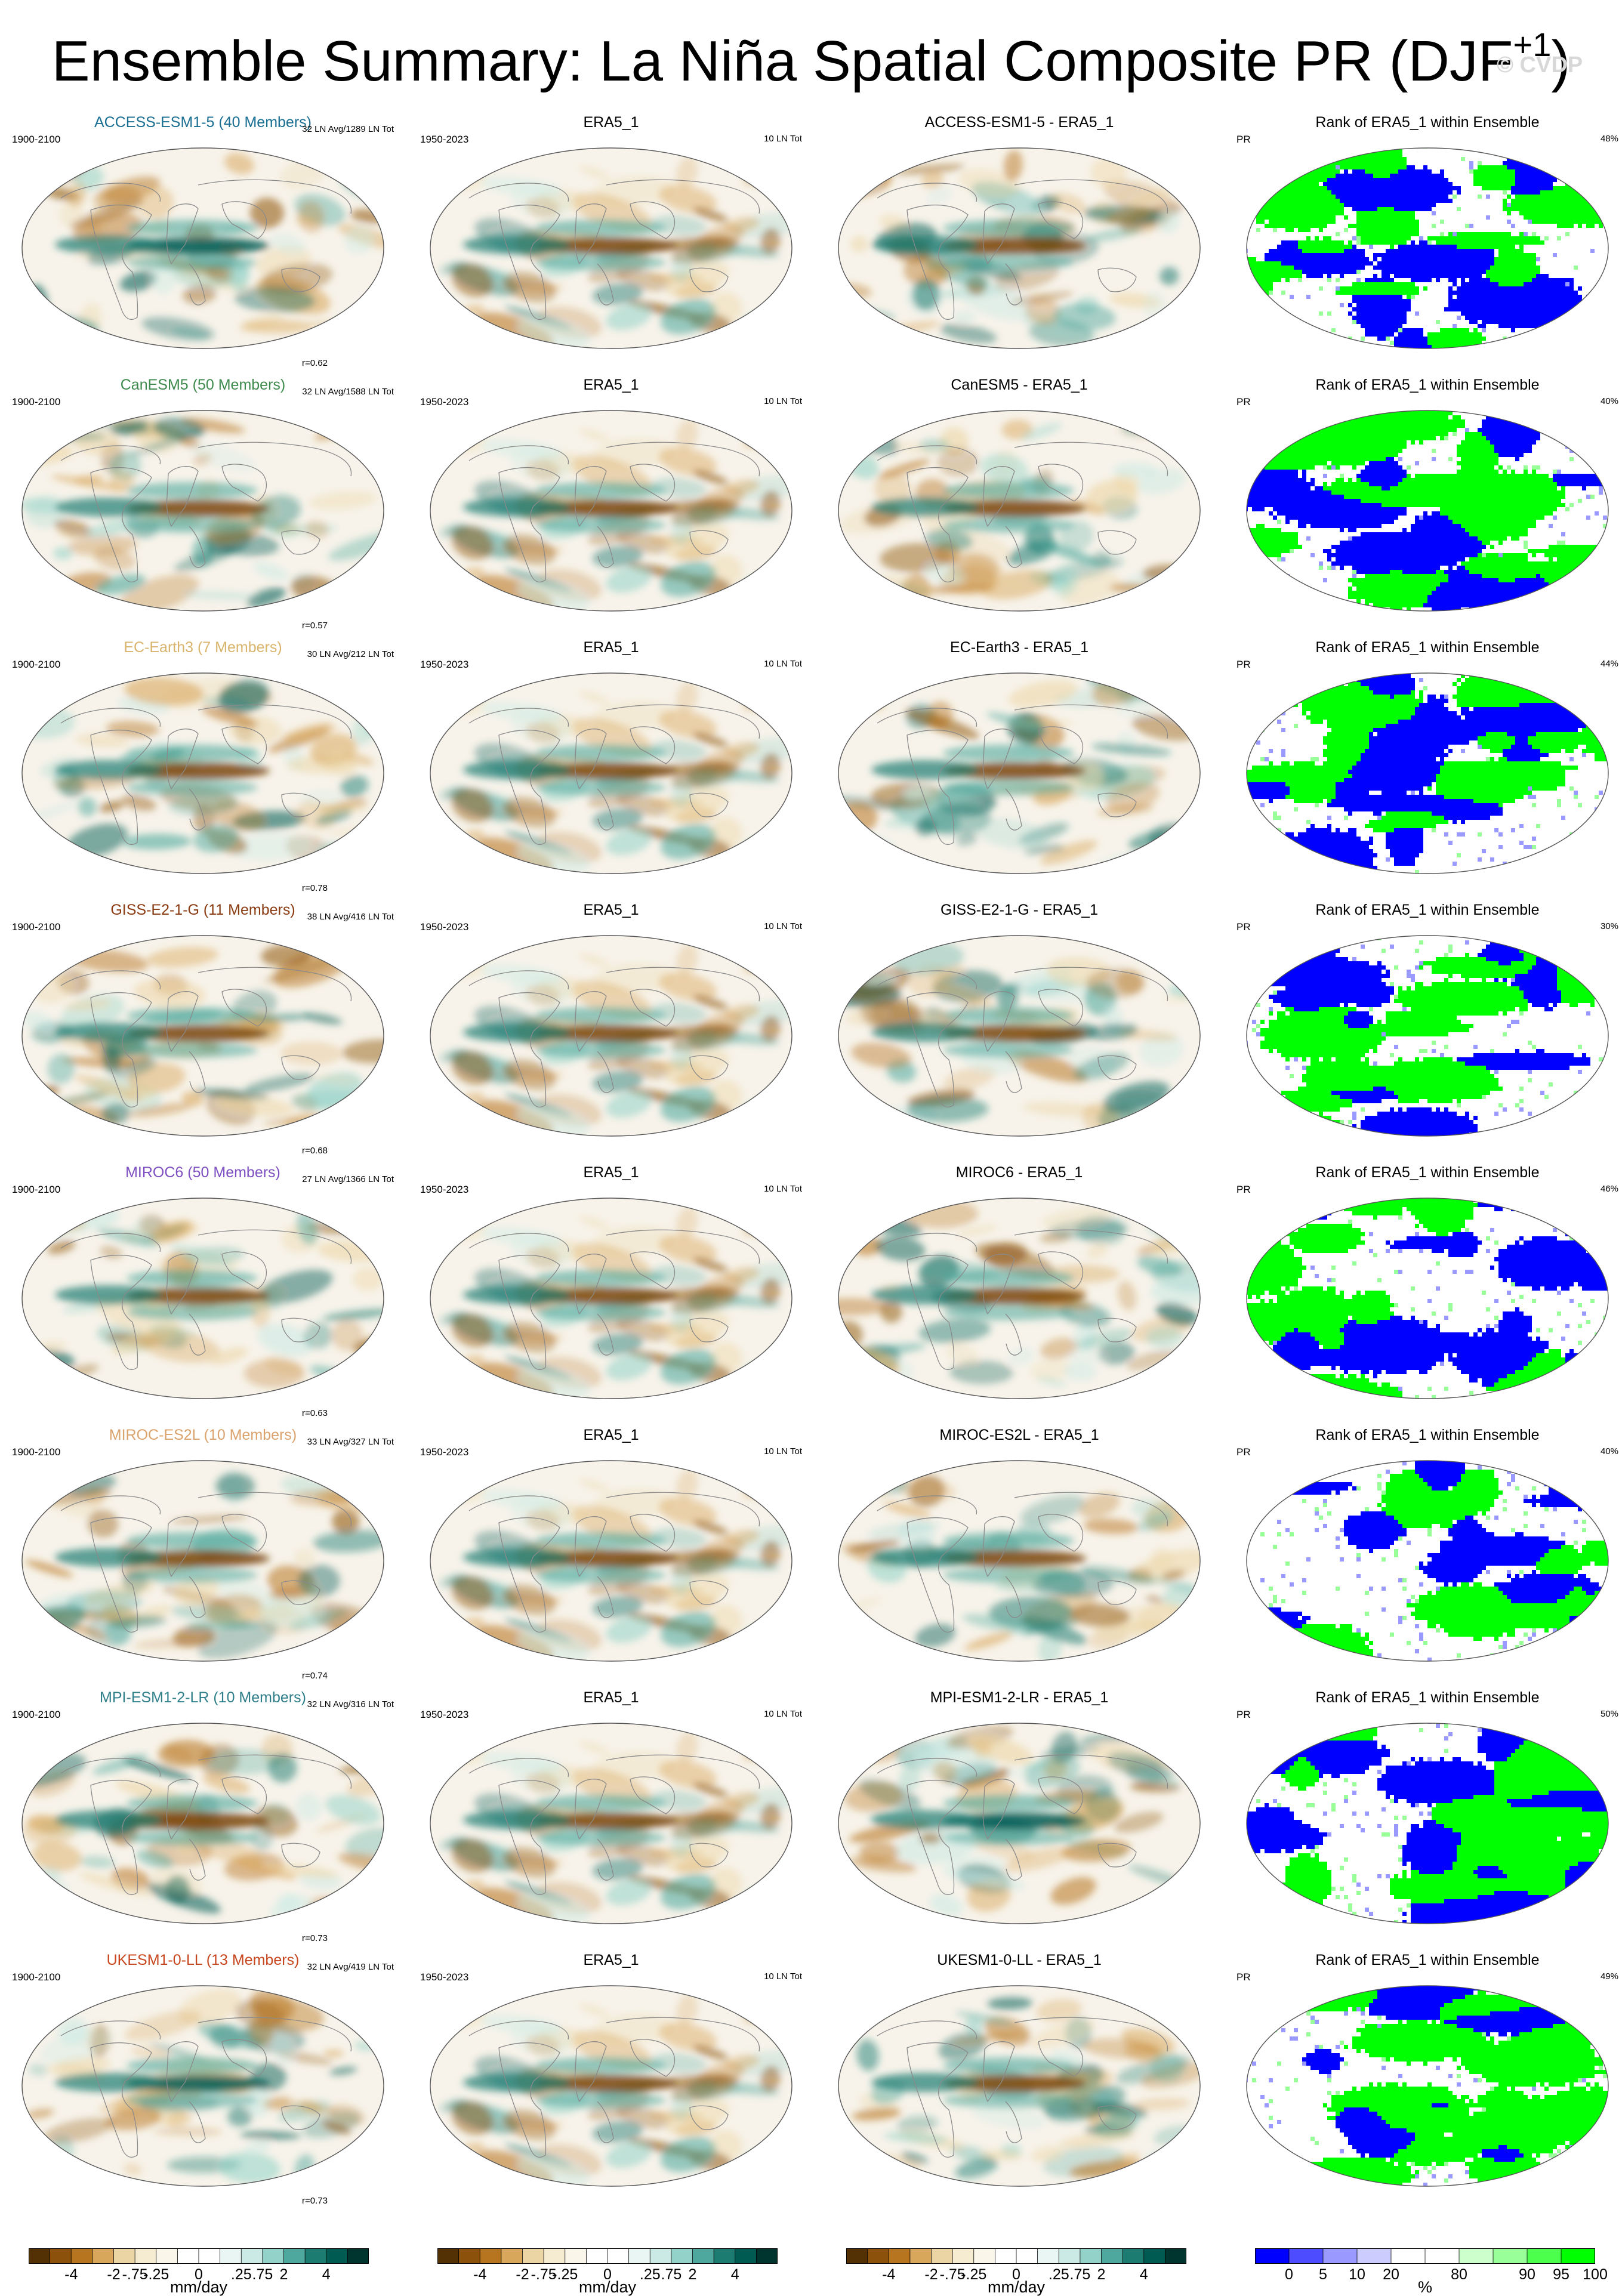  I want to click on rank-percent: 49%, so click(1609, 1976).